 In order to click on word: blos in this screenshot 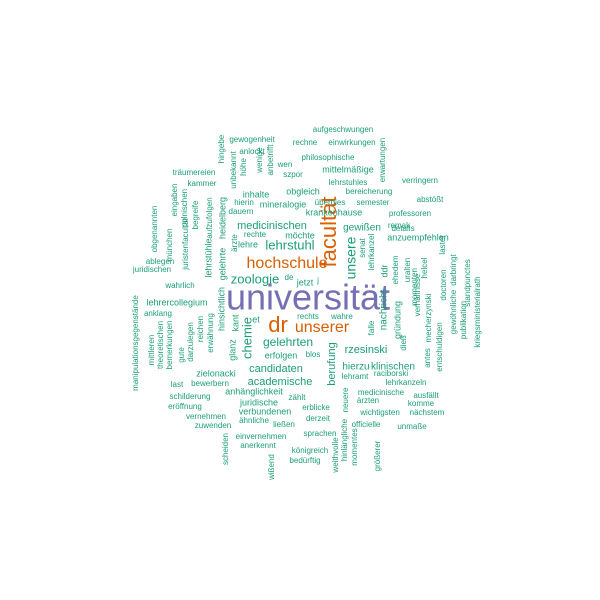, I will do `click(313, 354)`.